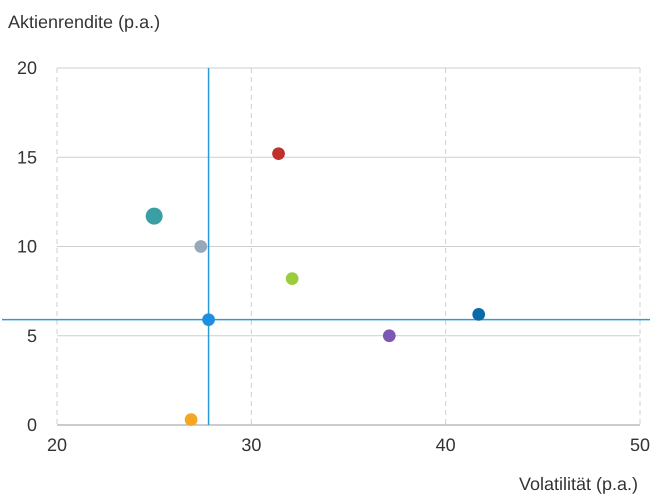 This screenshot has height=497, width=655. Describe the element at coordinates (84, 22) in the screenshot. I see `y-axis-title: Aktienrendite (p.a.)` at that location.